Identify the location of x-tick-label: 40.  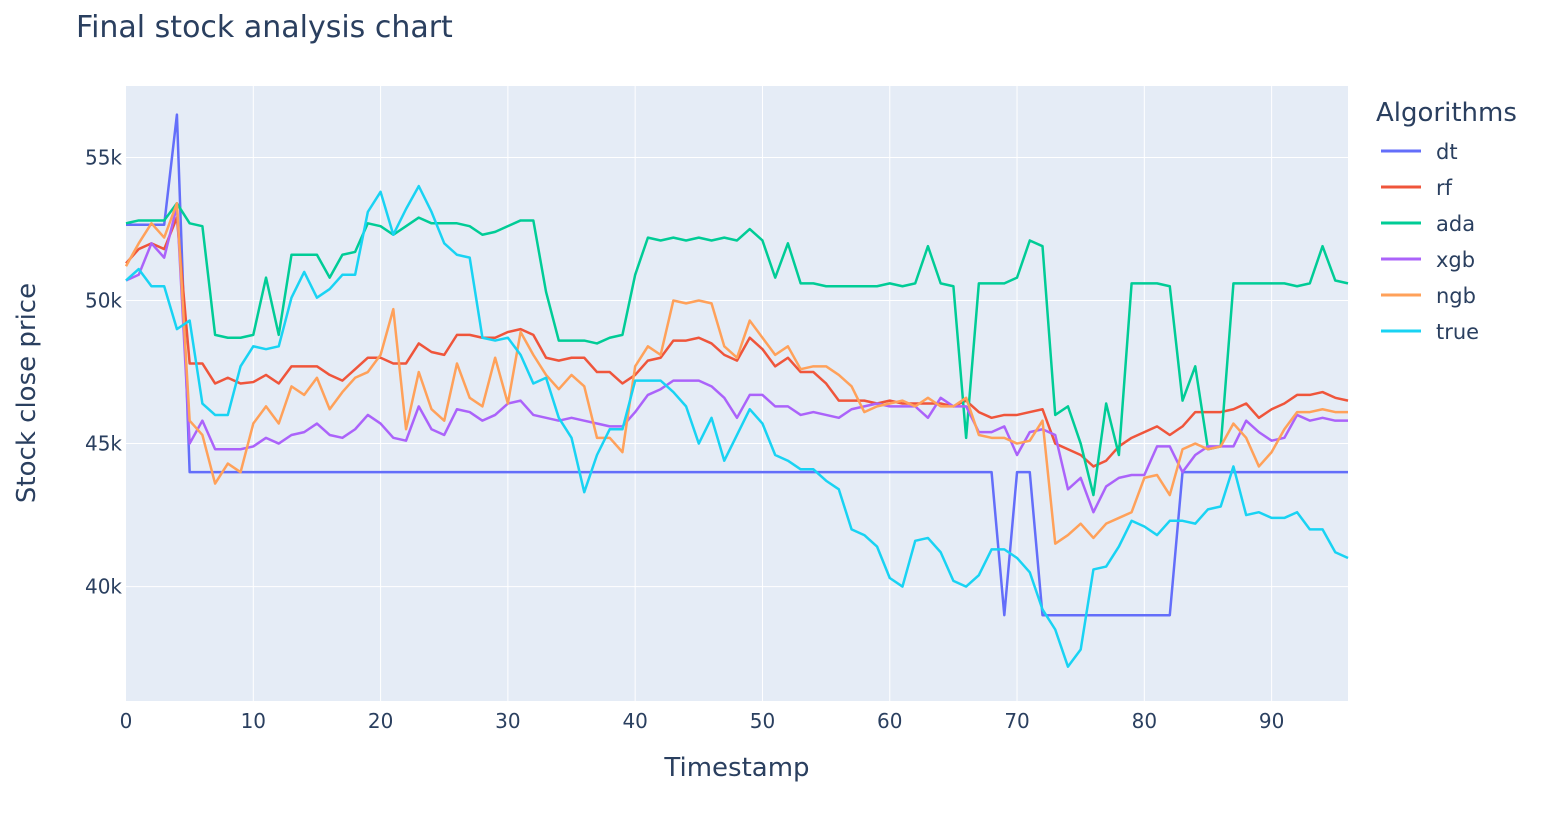
(634, 721).